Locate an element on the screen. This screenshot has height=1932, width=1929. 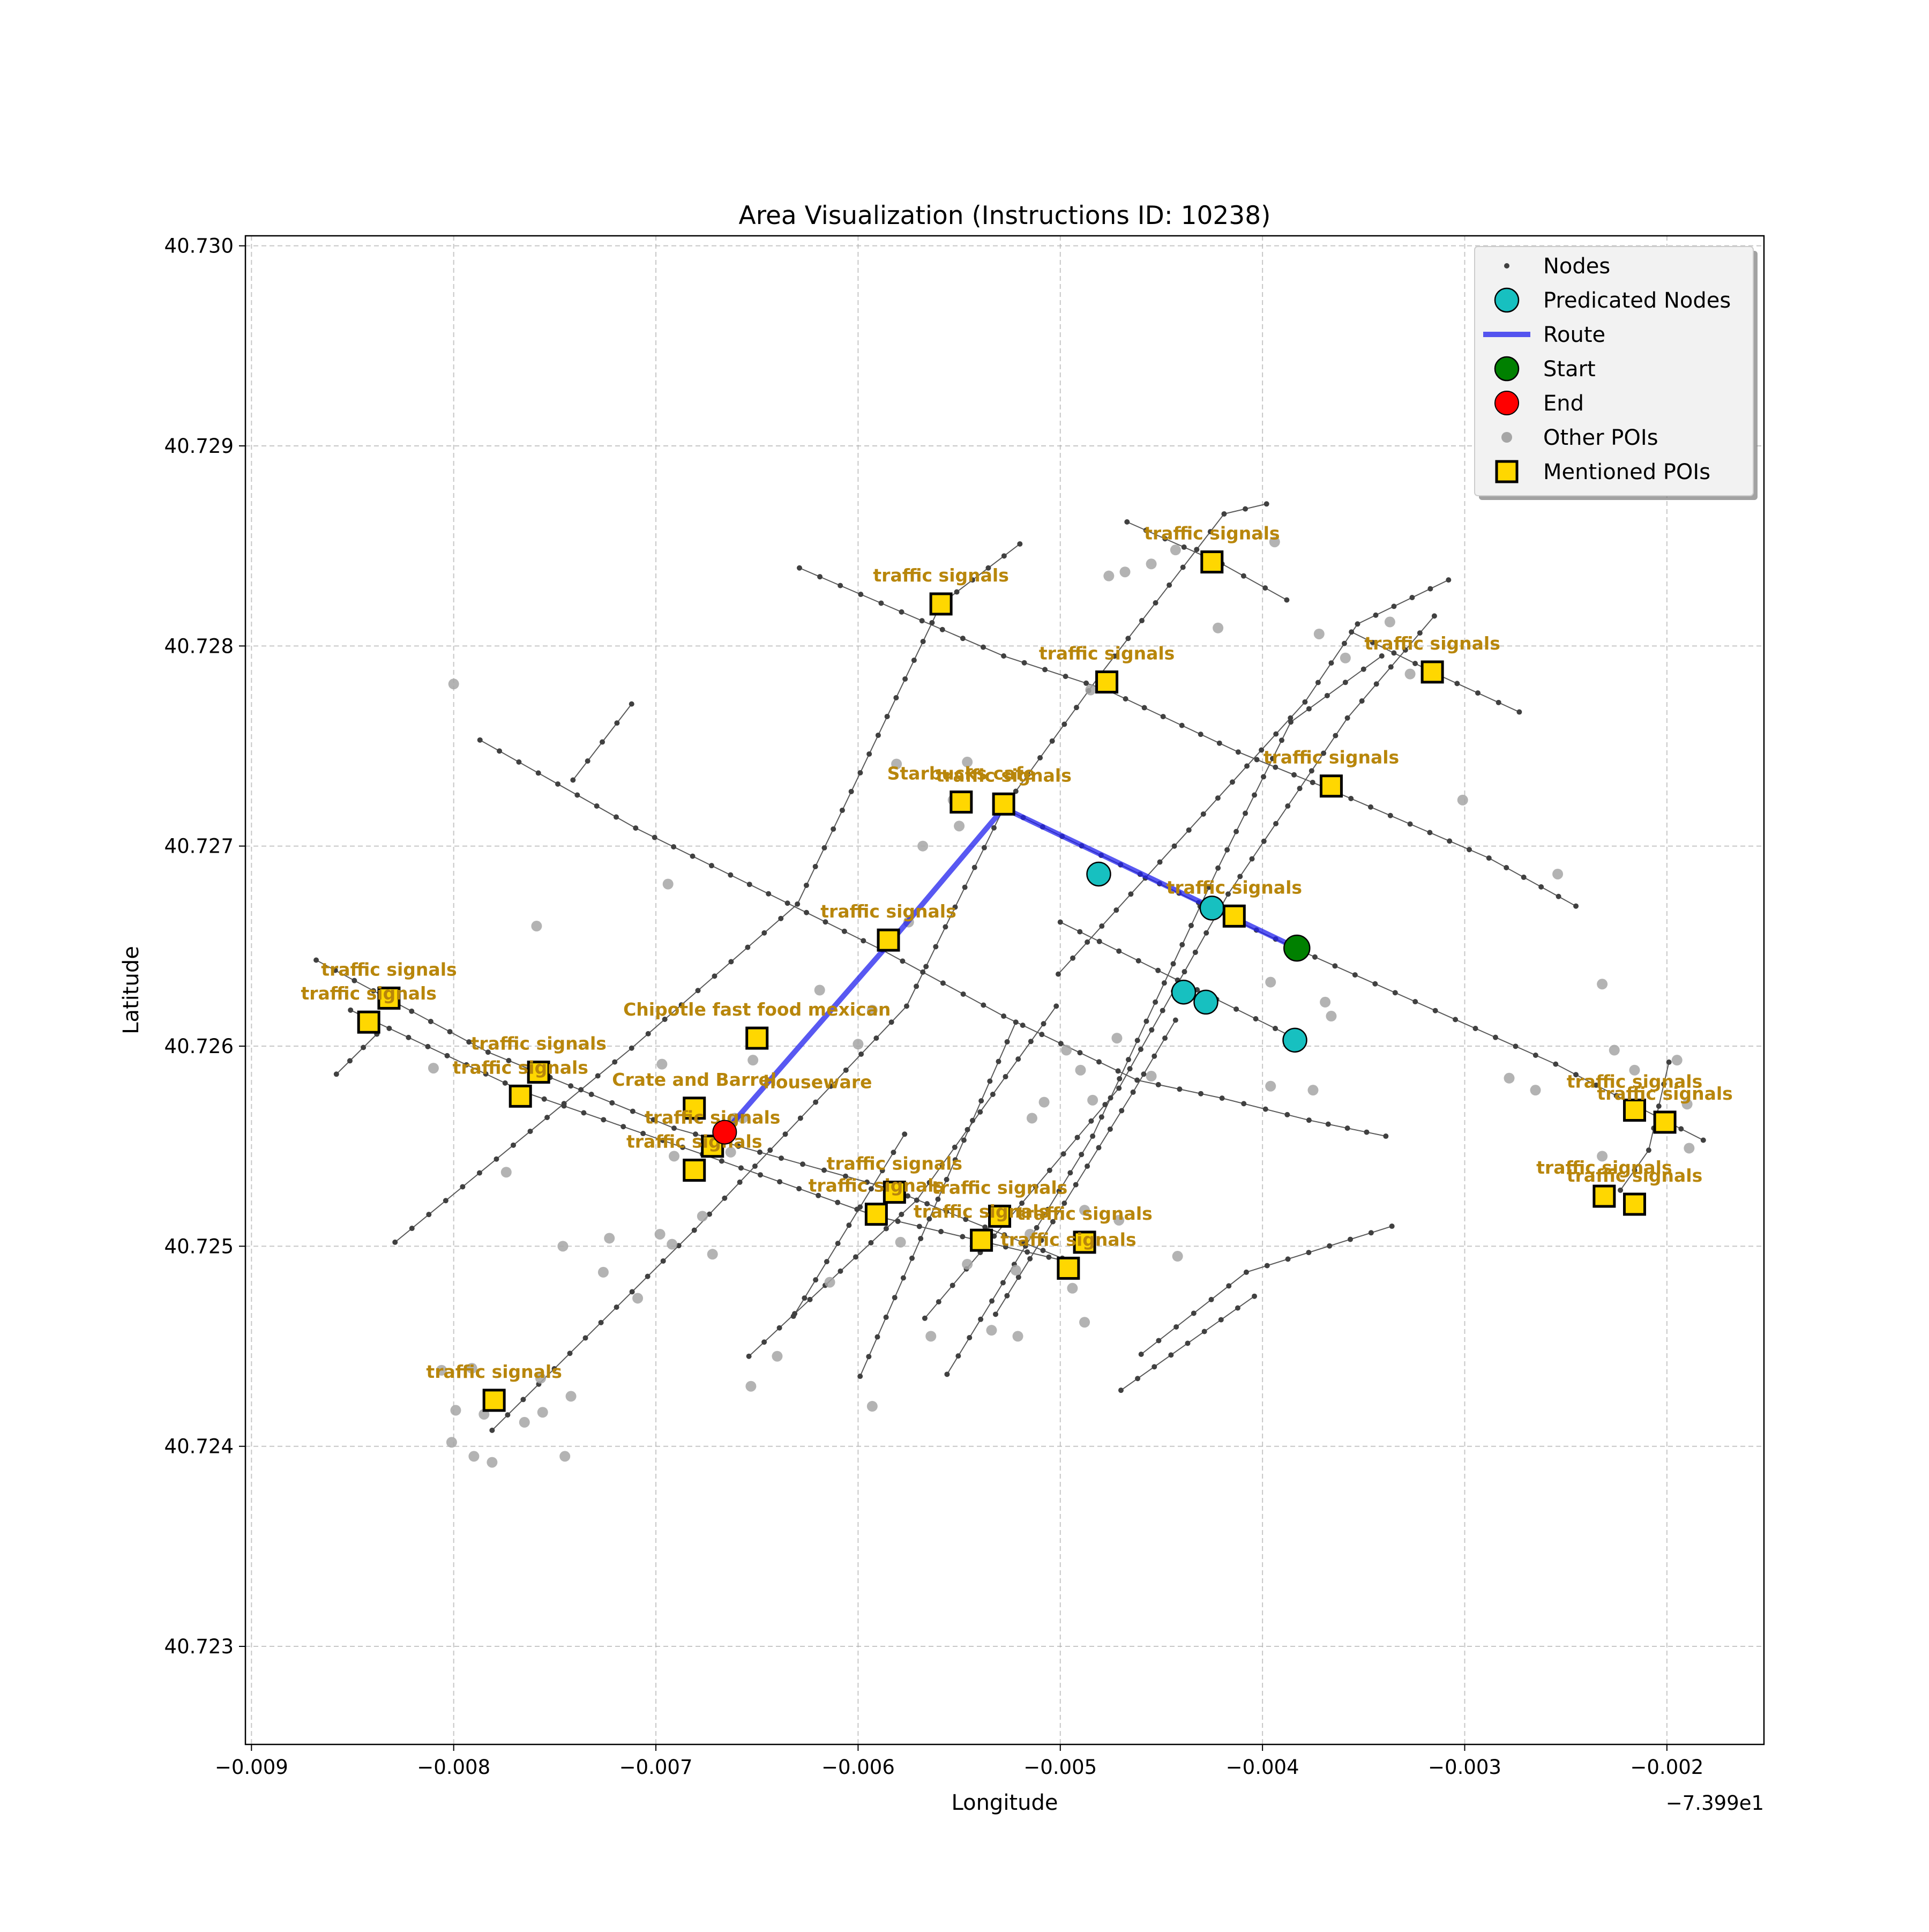
x-tick-label: −0.009 is located at coordinates (251, 1767).